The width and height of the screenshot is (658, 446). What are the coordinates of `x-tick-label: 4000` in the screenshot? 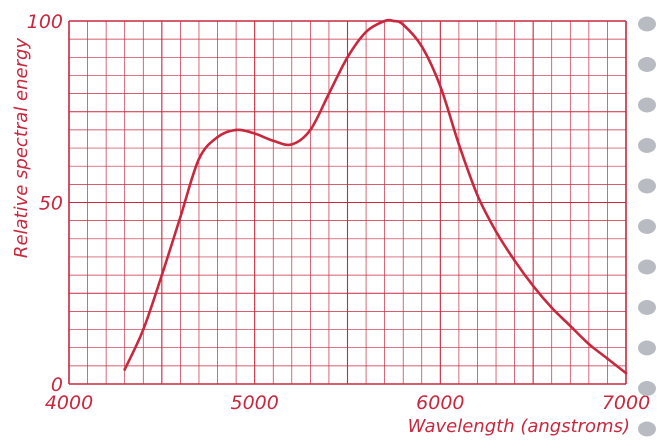 It's located at (69, 403).